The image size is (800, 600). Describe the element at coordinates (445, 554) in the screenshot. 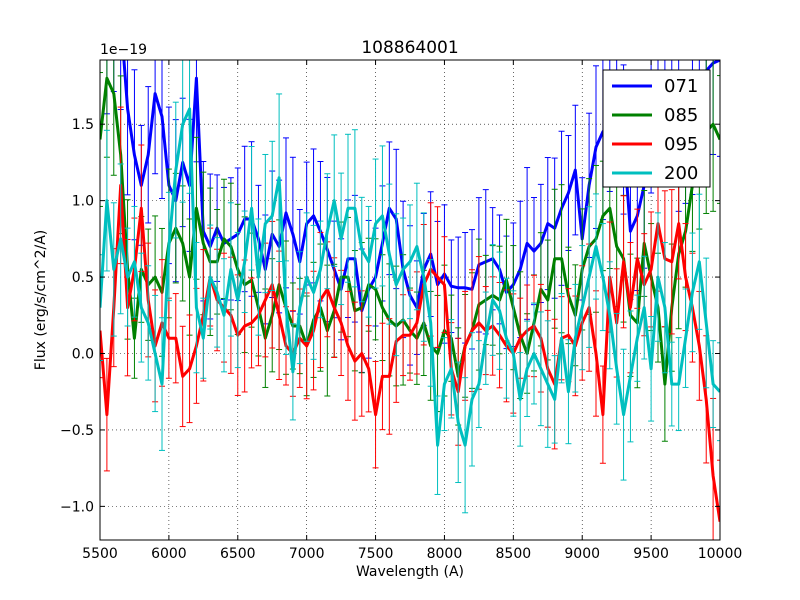

I see `x-tick-label: 8000` at that location.